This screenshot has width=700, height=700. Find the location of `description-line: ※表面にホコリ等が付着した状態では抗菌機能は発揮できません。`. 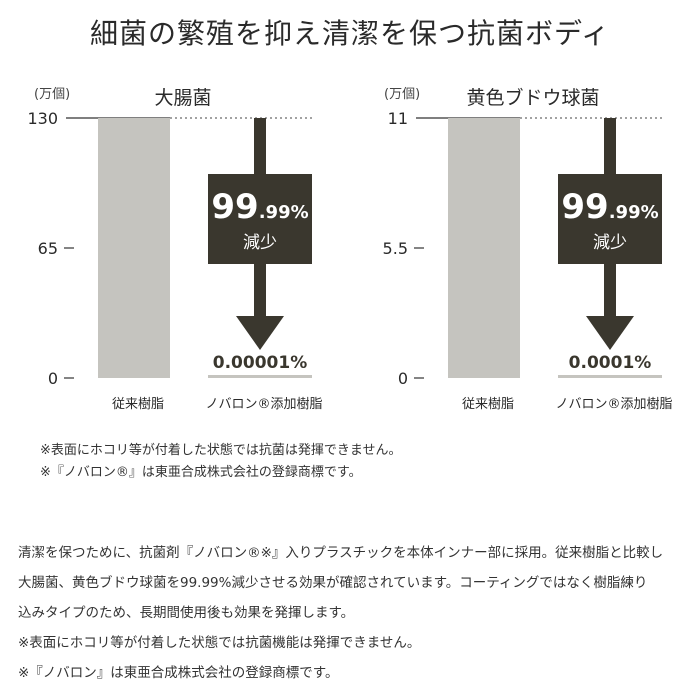

description-line: ※表面にホコリ等が付着した状態では抗菌機能は発揮できません。 is located at coordinates (219, 643).